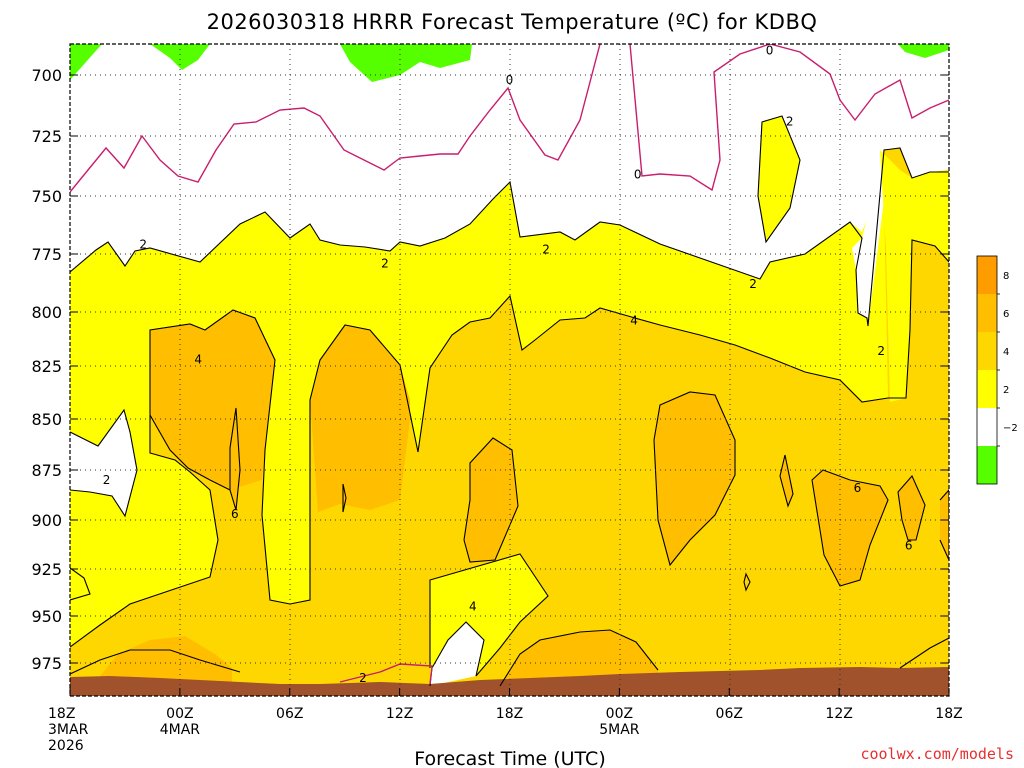  I want to click on zero-line-right, so click(789, 118).